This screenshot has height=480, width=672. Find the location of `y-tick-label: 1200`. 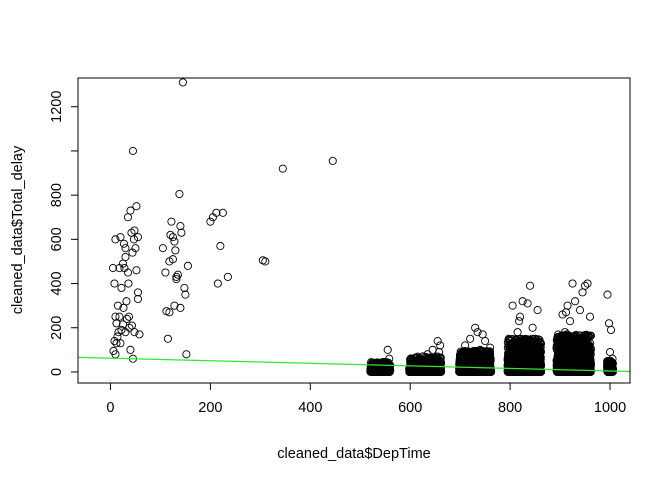

y-tick-label: 1200 is located at coordinates (57, 107).